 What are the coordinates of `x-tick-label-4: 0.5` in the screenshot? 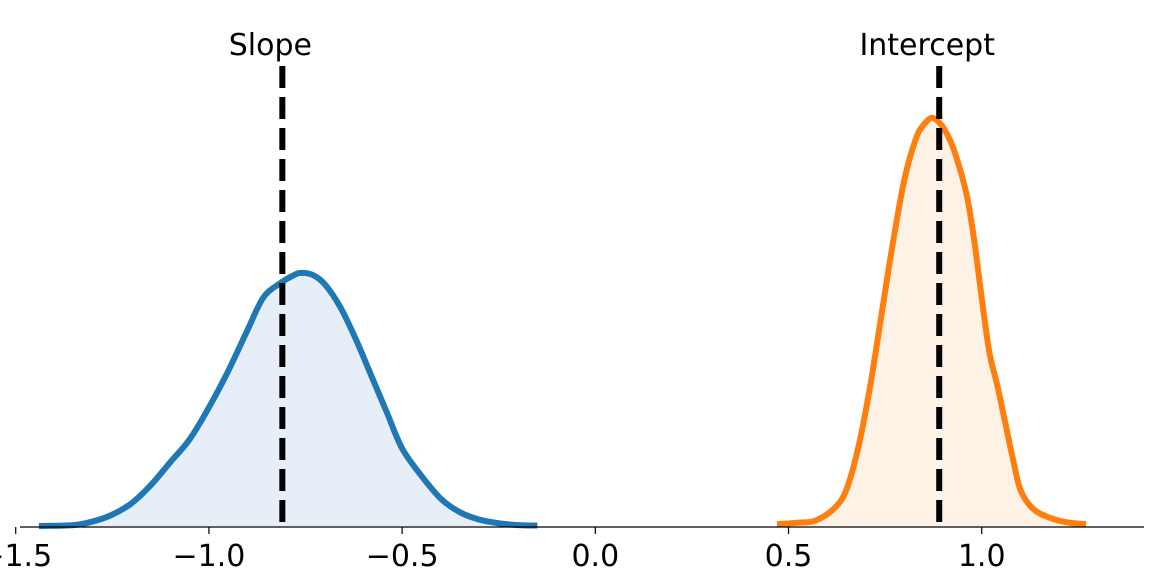 It's located at (789, 556).